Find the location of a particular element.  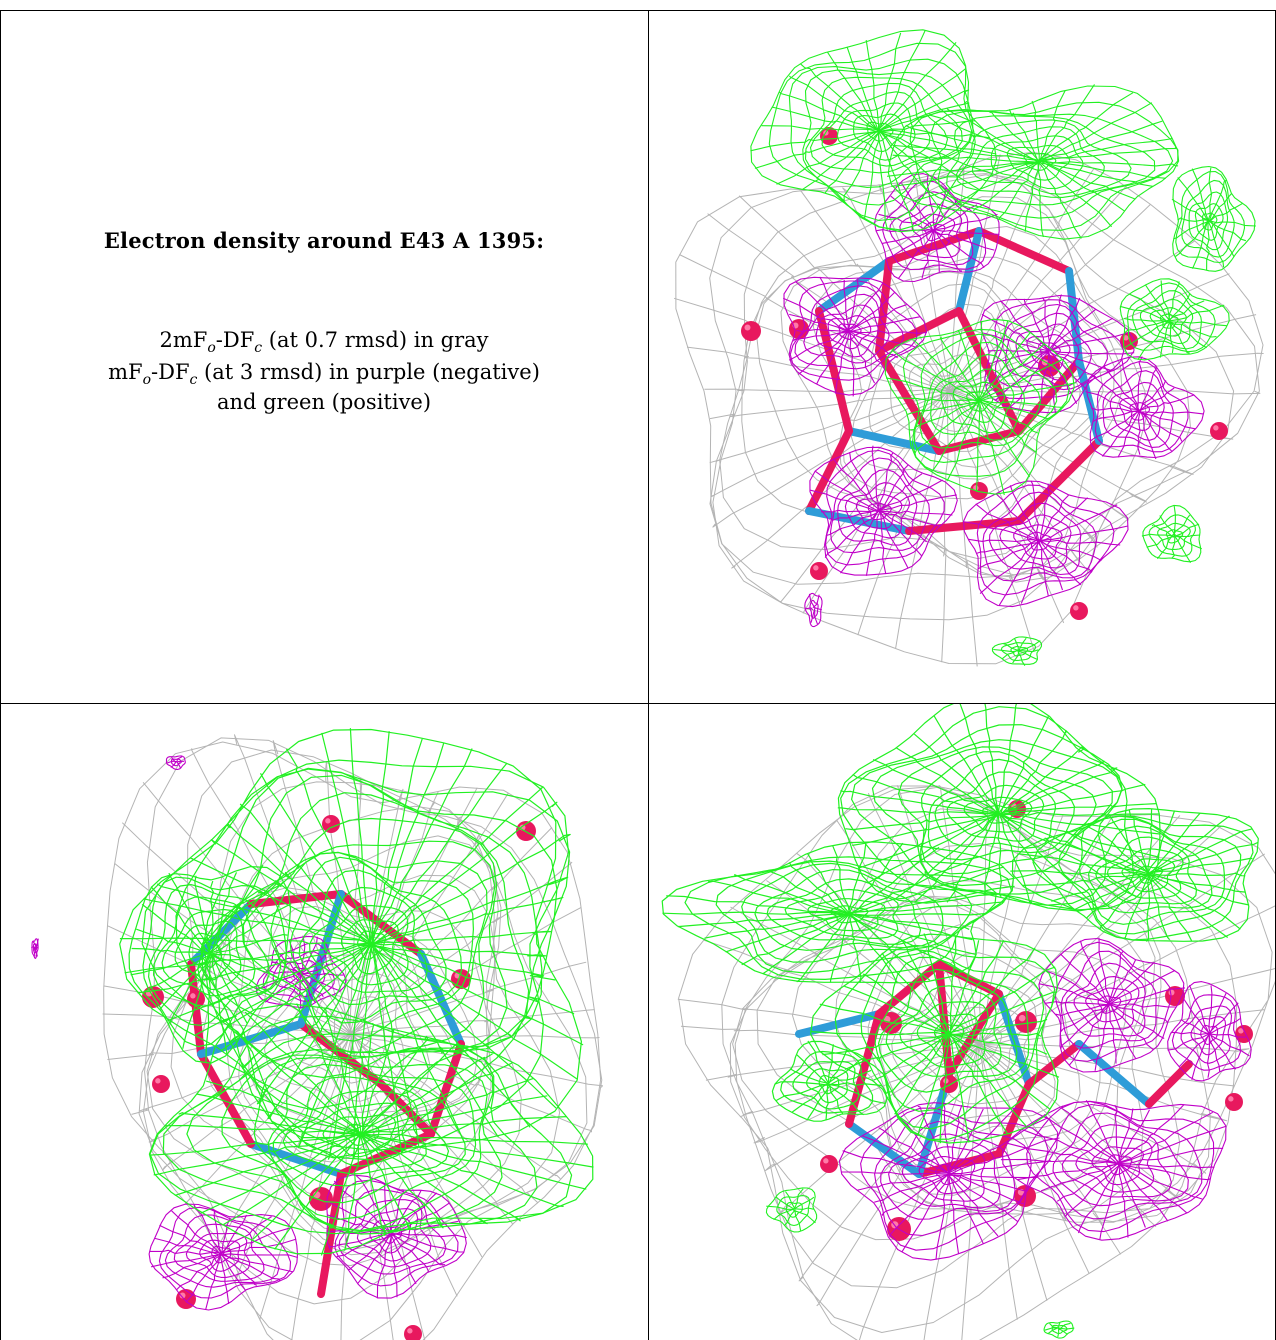

grid-border-top is located at coordinates (638, 10).